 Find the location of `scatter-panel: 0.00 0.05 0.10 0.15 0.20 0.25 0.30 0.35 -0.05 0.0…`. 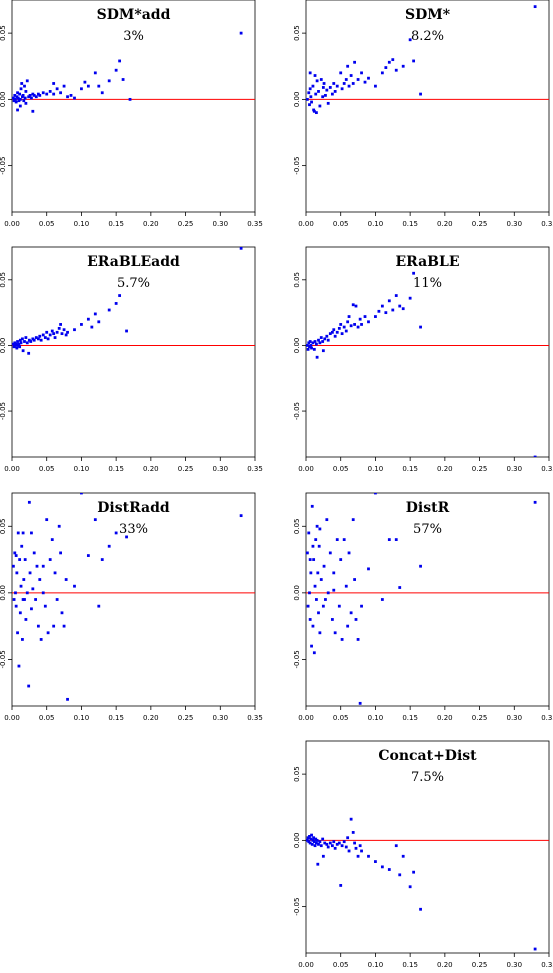

scatter-panel: 0.00 0.05 0.10 0.15 0.20 0.25 0.30 0.35 -0.05 0.0… is located at coordinates (131, 607).